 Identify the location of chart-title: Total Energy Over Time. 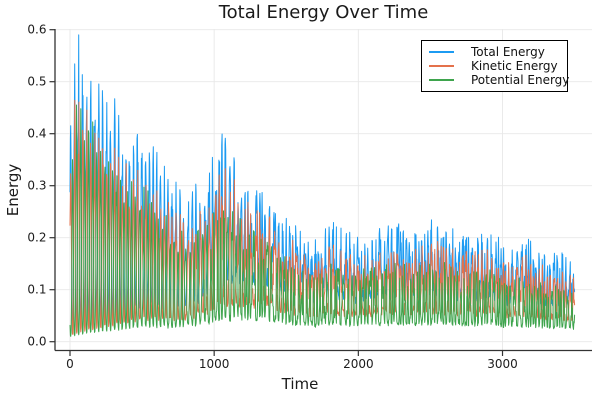
(323, 12).